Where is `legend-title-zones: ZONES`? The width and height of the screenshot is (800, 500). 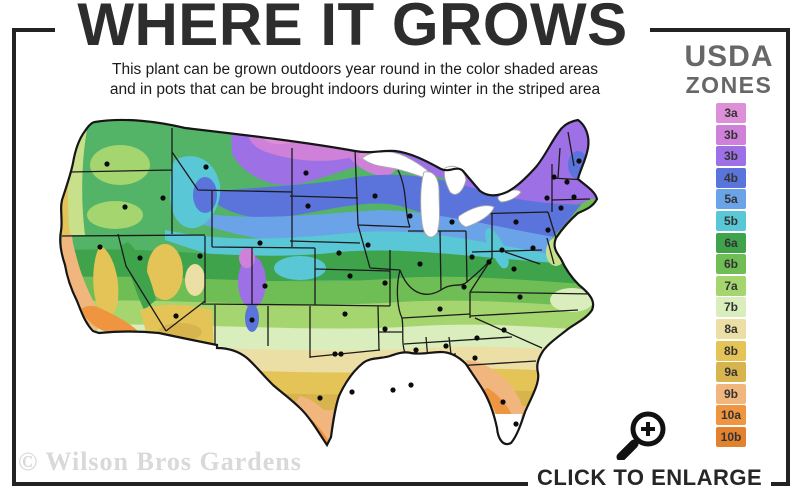
legend-title-zones: ZONES is located at coordinates (729, 85).